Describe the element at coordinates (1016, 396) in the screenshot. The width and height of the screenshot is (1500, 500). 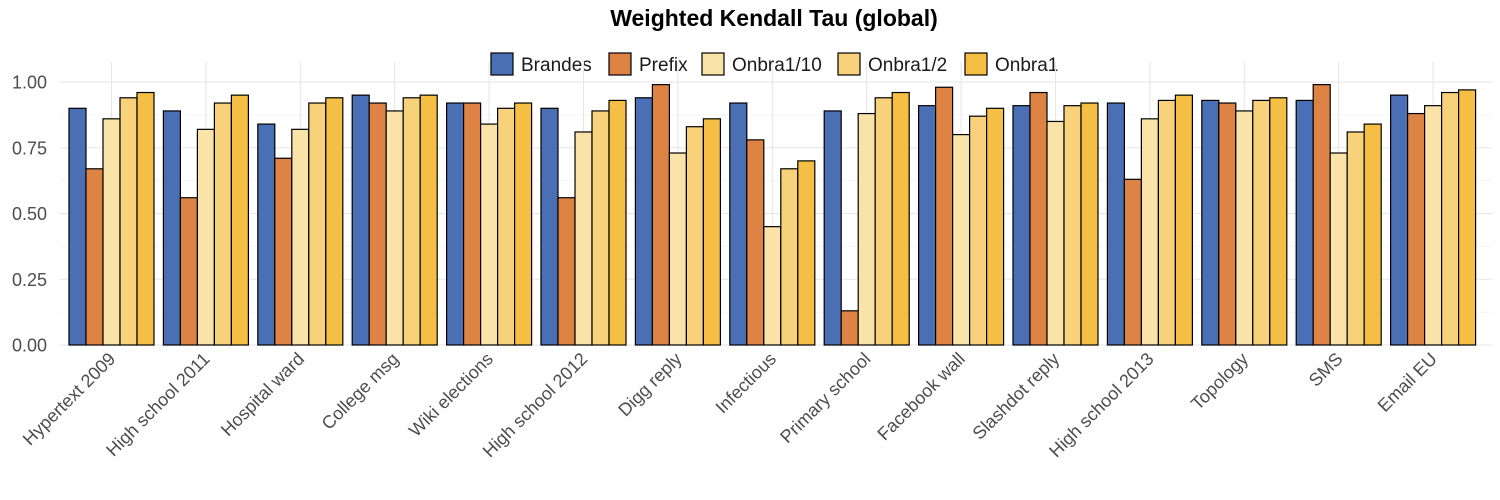
I see `x-tick-label-slashdot-reply: Slashdot reply` at that location.